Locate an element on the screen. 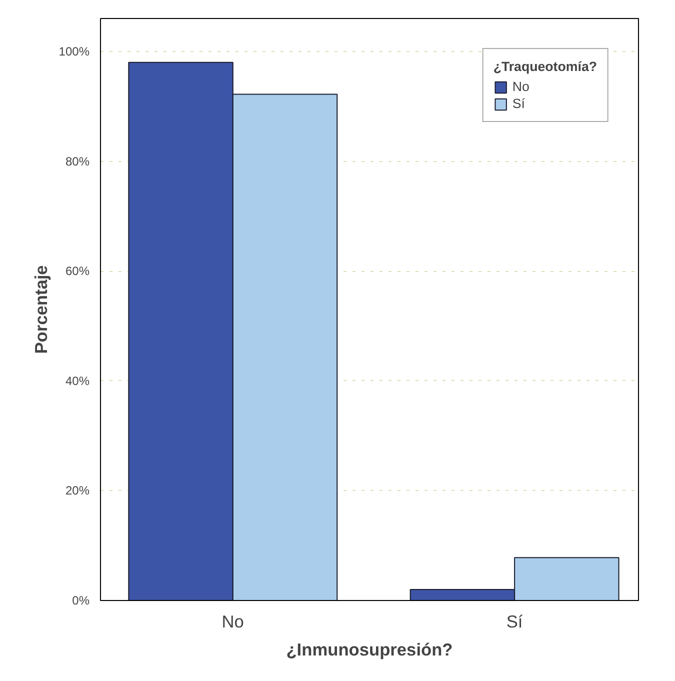  legend-label: Sí is located at coordinates (519, 103).